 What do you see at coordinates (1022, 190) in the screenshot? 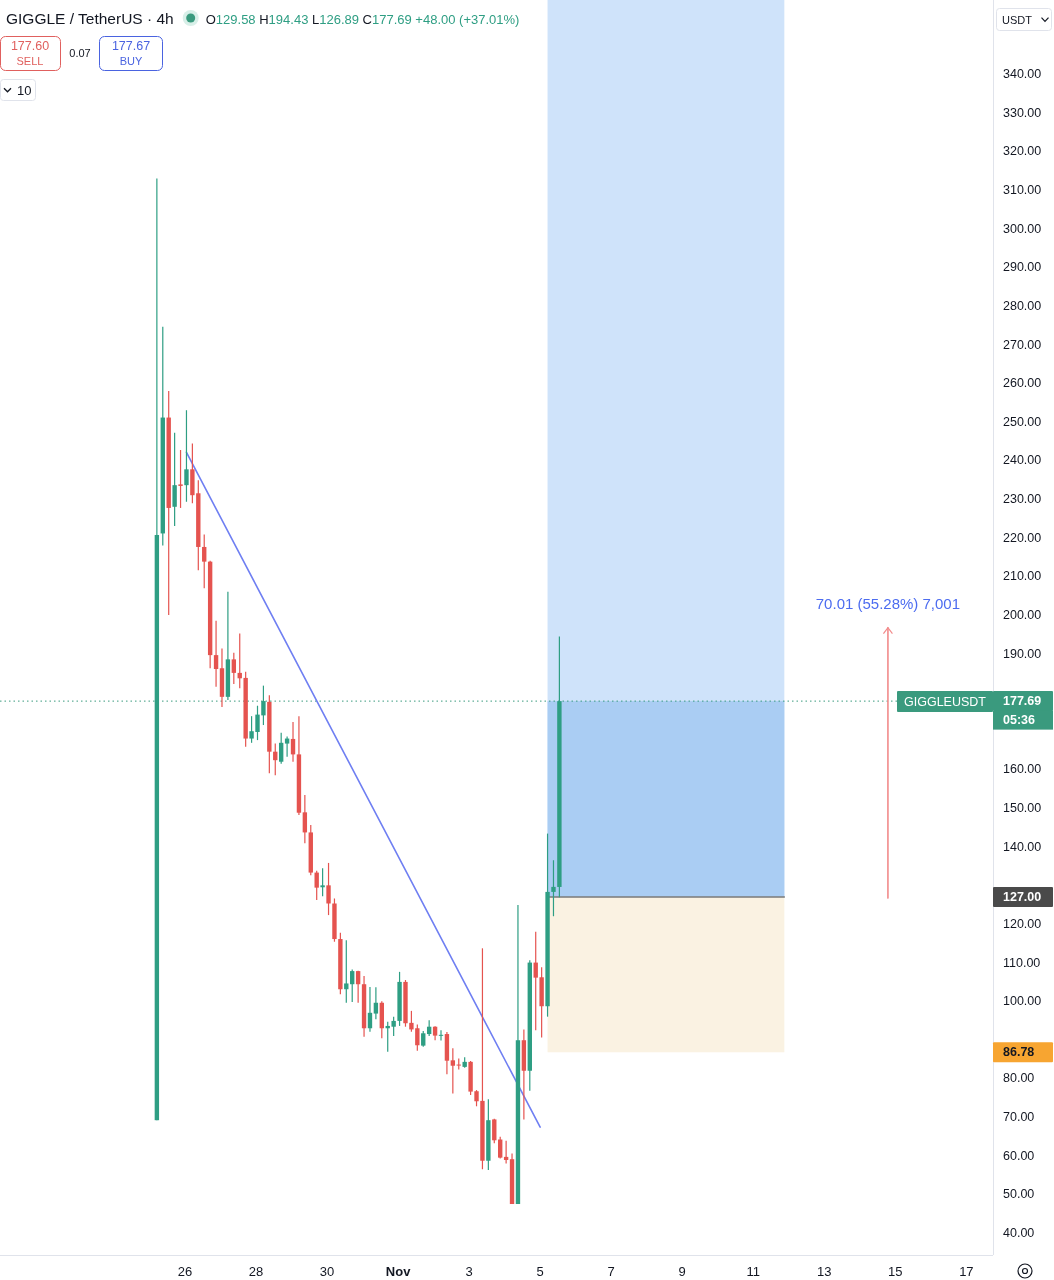
I see `y-tick-label: 310.00` at bounding box center [1022, 190].